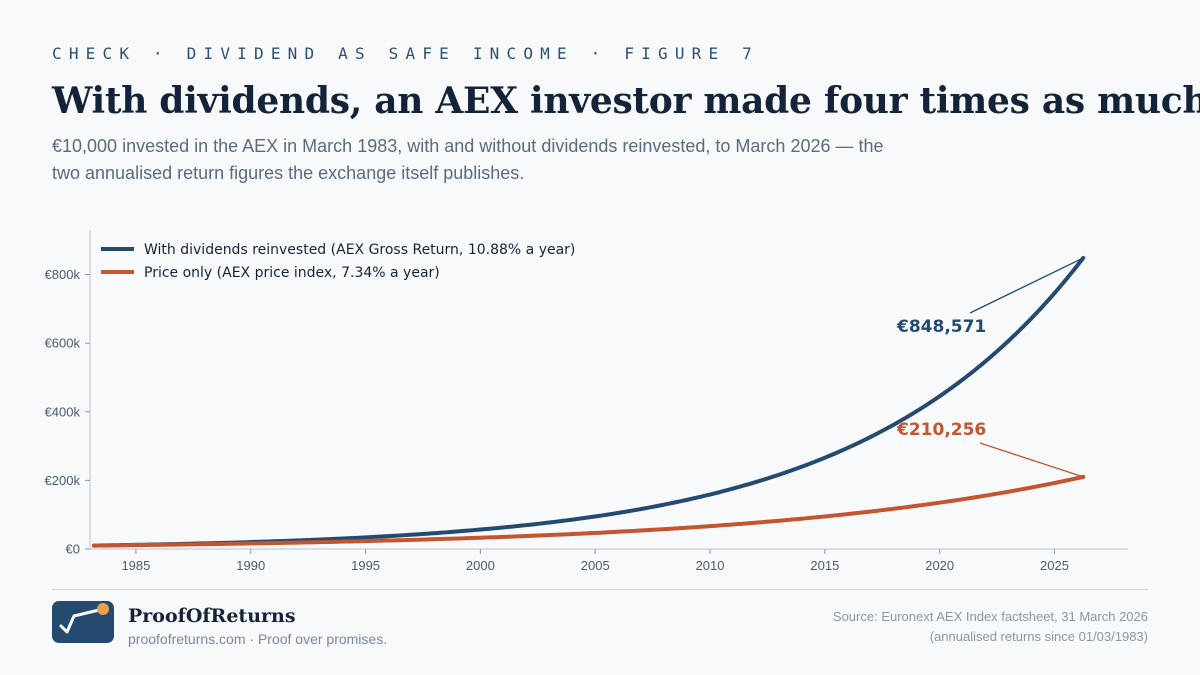 The height and width of the screenshot is (675, 1200). I want to click on y-tick-label: €400k, so click(63, 411).